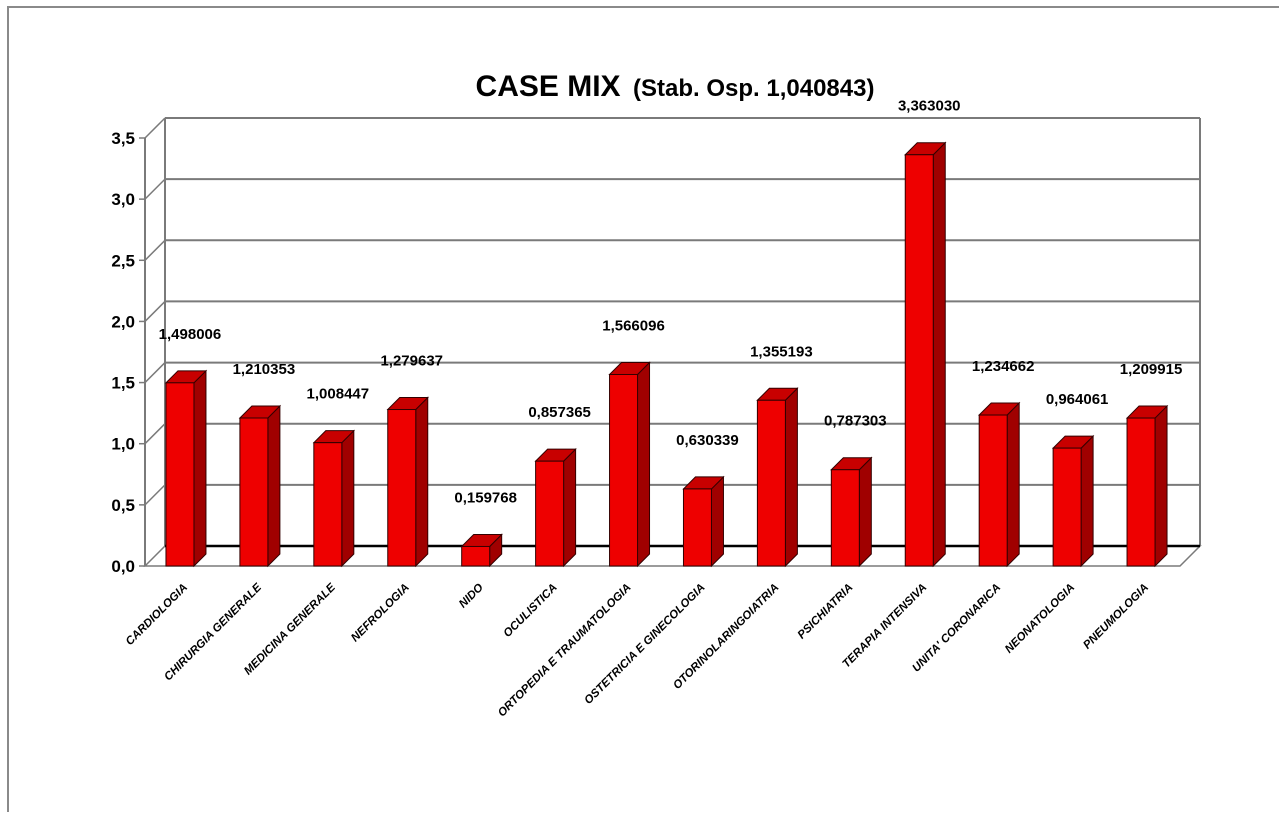  Describe the element at coordinates (884, 626) in the screenshot. I see `x-tick-label: TERAPIA INTENSIVA` at that location.